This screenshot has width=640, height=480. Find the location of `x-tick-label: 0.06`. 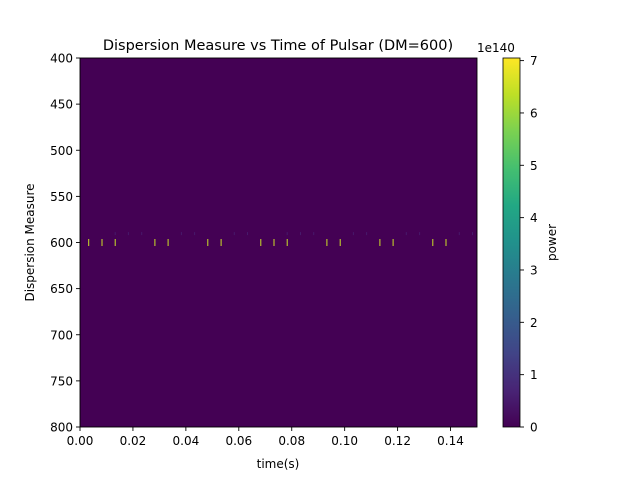

x-tick-label: 0.06 is located at coordinates (238, 441).